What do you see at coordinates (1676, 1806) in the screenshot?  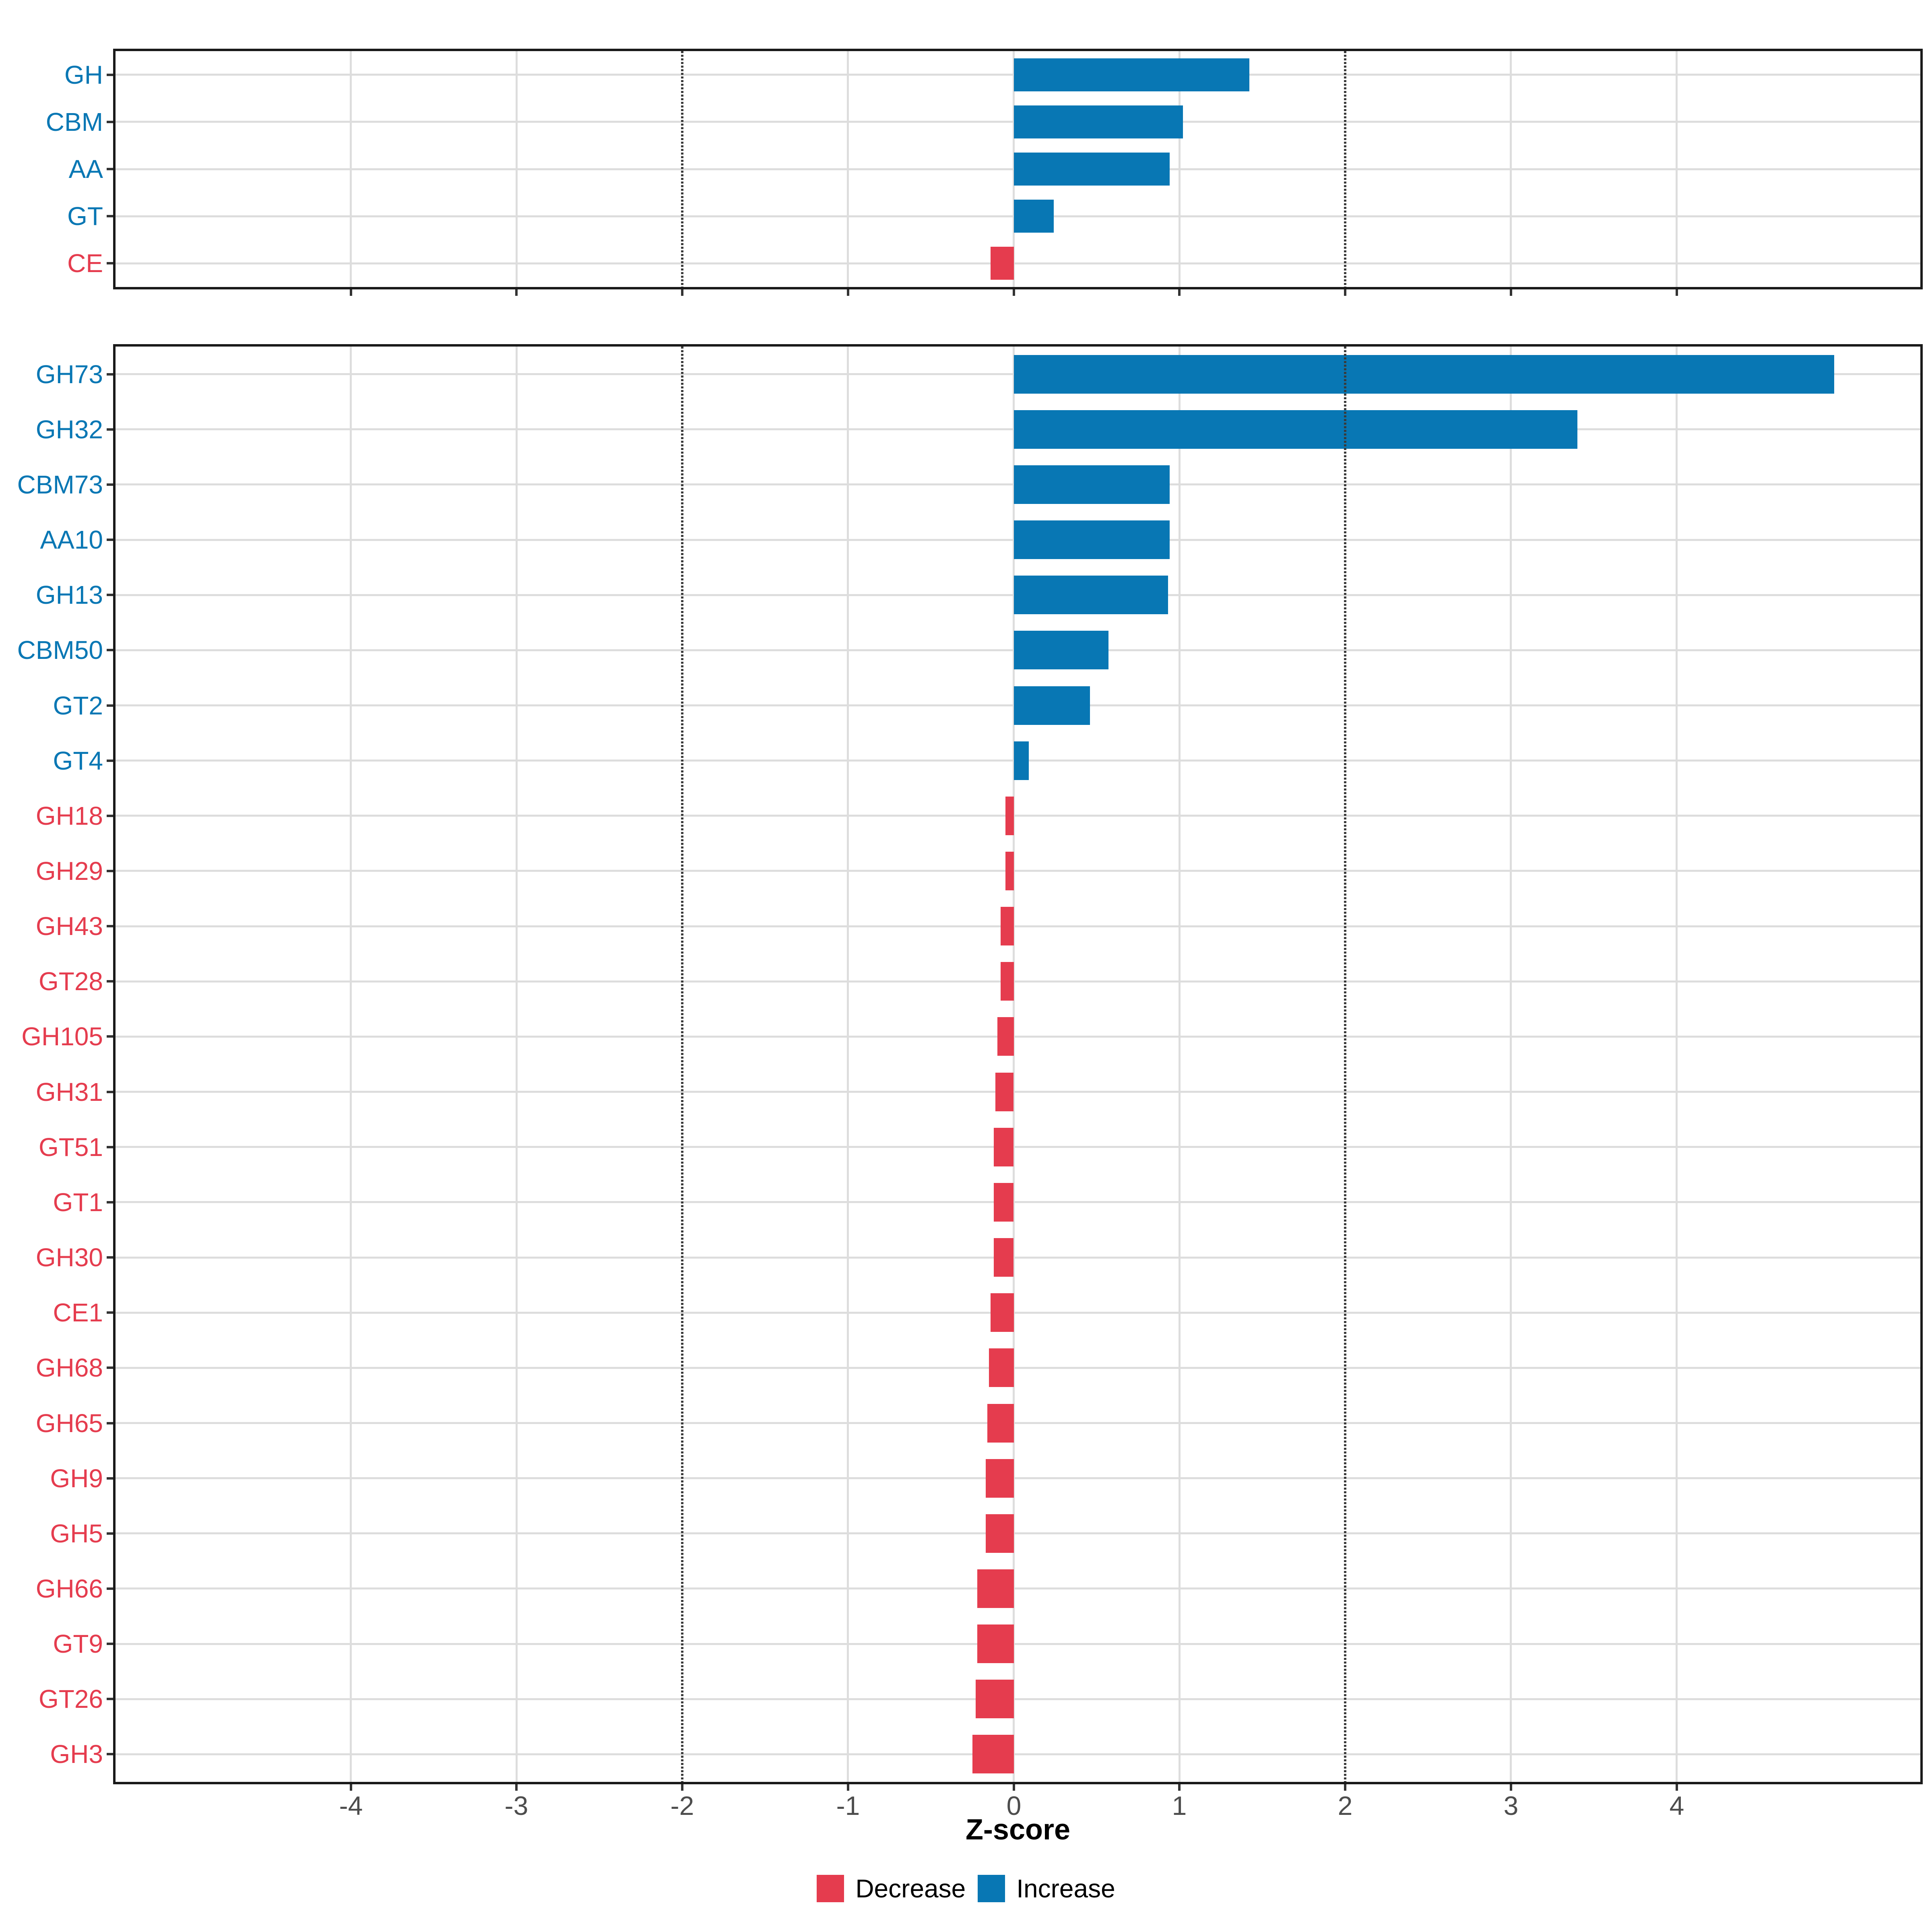 I see `x-axis-tick-label: 4` at bounding box center [1676, 1806].